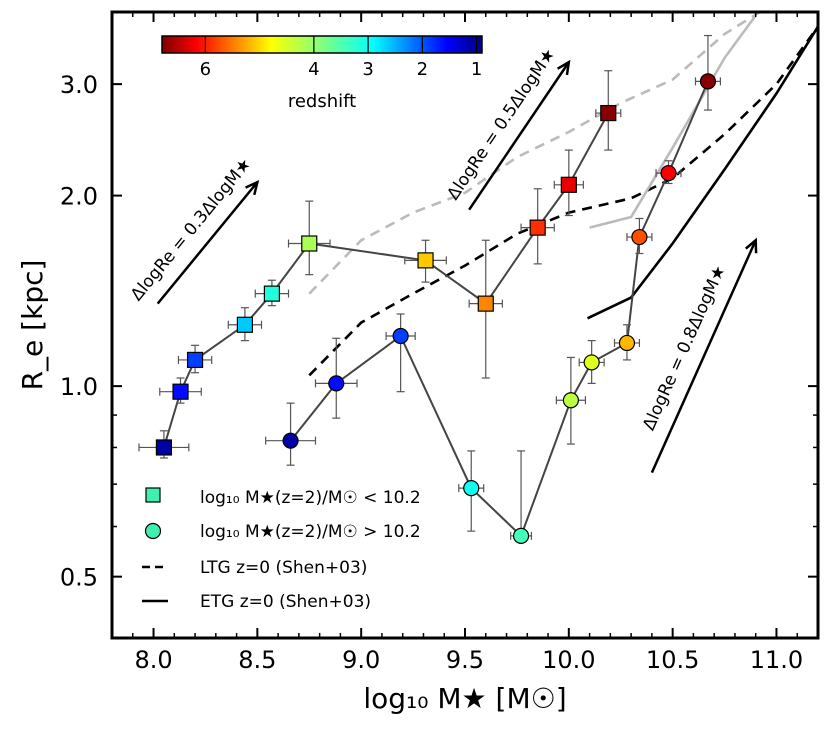 This screenshot has height=731, width=830. Describe the element at coordinates (285, 602) in the screenshot. I see `legend-label-etg: ETG z=0 (Shen+03)` at that location.